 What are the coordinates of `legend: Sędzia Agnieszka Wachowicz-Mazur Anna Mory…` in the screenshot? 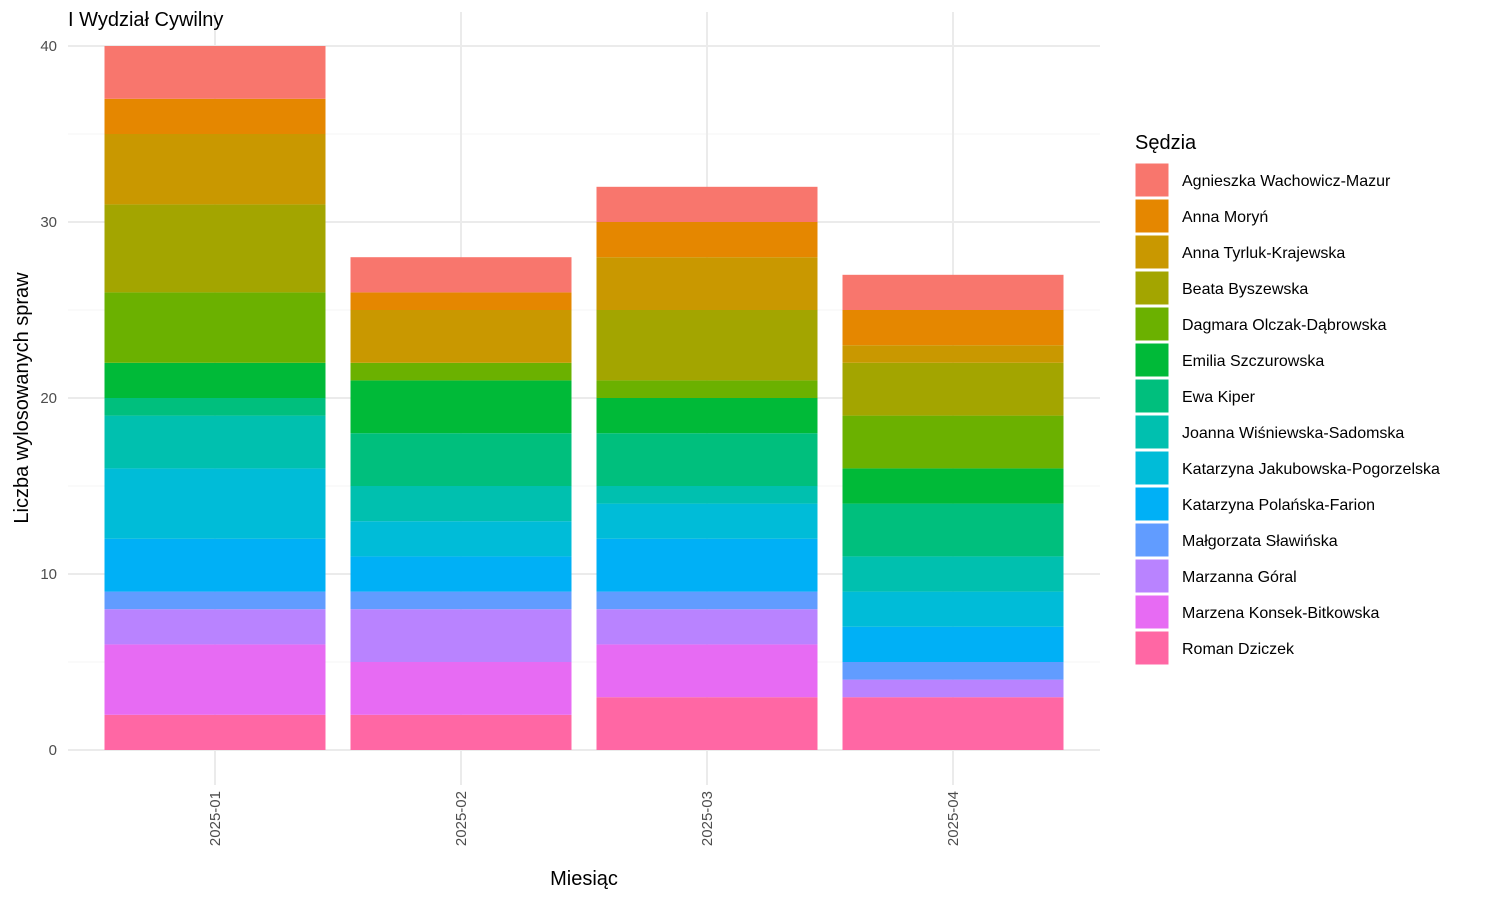 It's located at (1287, 399).